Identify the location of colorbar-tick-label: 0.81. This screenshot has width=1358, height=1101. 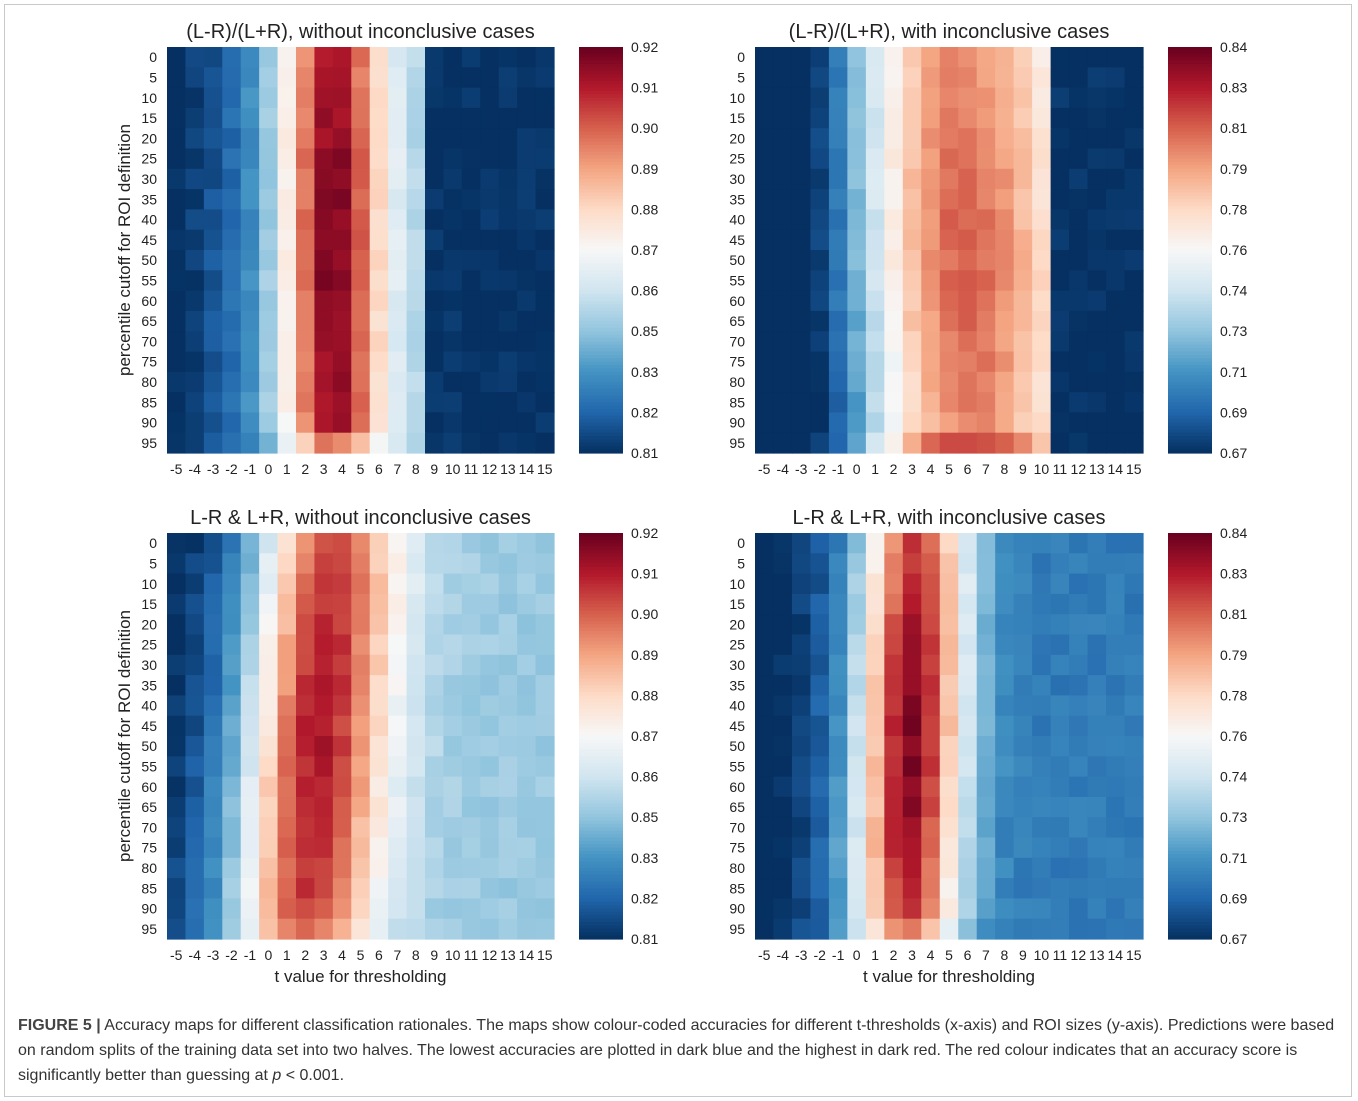
(1233, 128).